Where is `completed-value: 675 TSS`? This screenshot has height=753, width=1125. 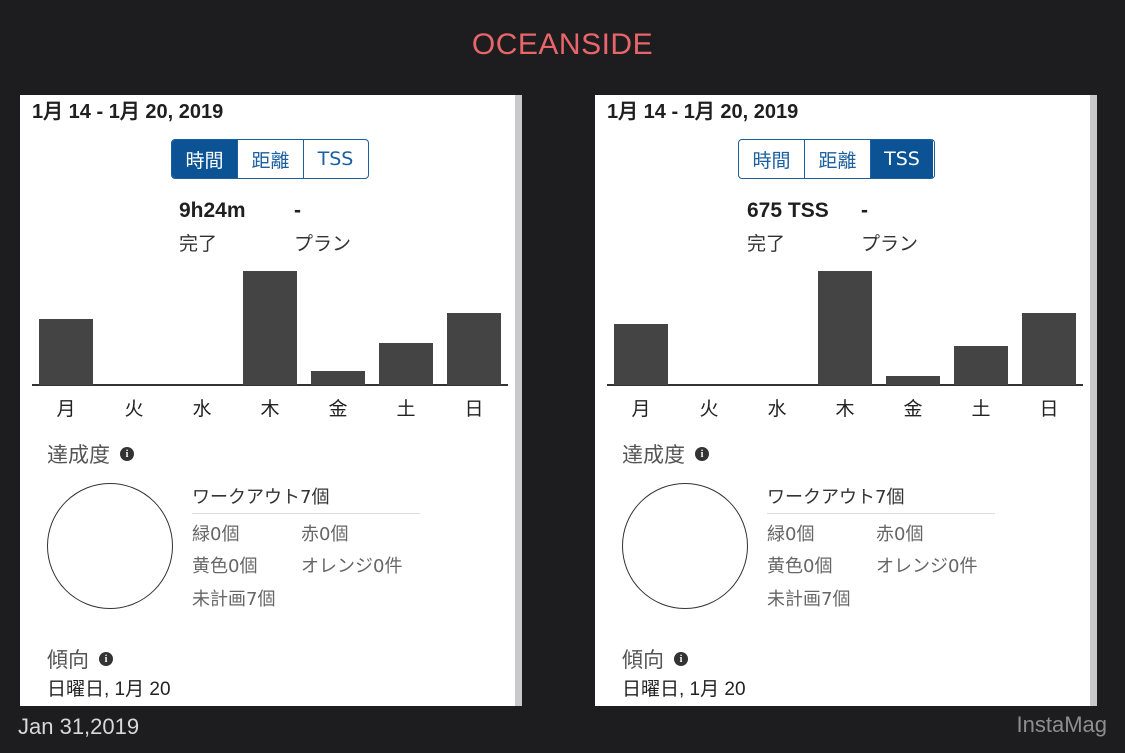
completed-value: 675 TSS is located at coordinates (788, 210).